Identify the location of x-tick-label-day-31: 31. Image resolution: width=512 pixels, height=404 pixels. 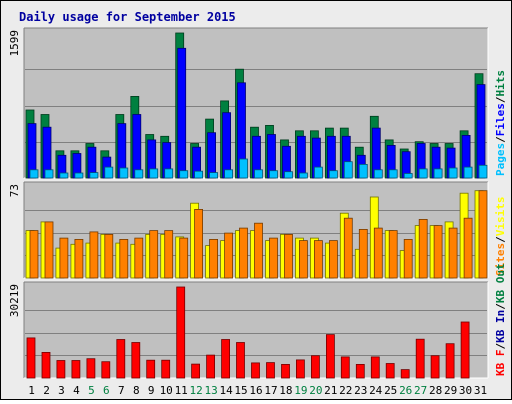
(480, 390).